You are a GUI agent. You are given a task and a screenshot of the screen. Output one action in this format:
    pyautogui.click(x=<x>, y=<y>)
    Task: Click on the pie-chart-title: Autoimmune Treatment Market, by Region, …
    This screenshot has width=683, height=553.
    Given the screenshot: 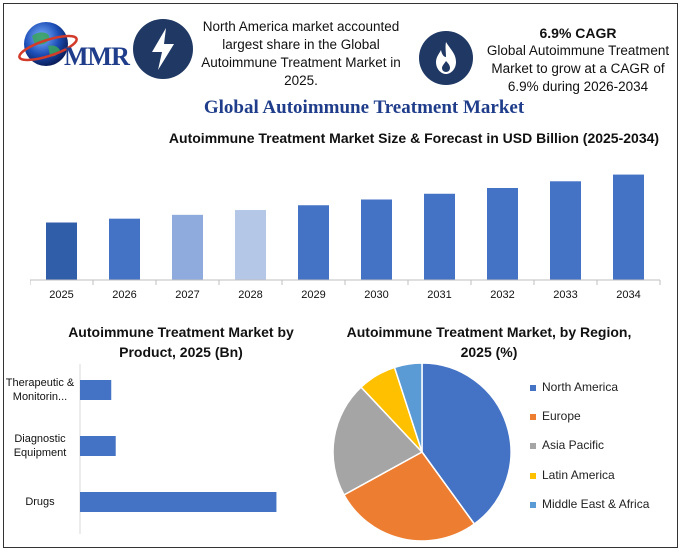 What is the action you would take?
    pyautogui.click(x=489, y=342)
    